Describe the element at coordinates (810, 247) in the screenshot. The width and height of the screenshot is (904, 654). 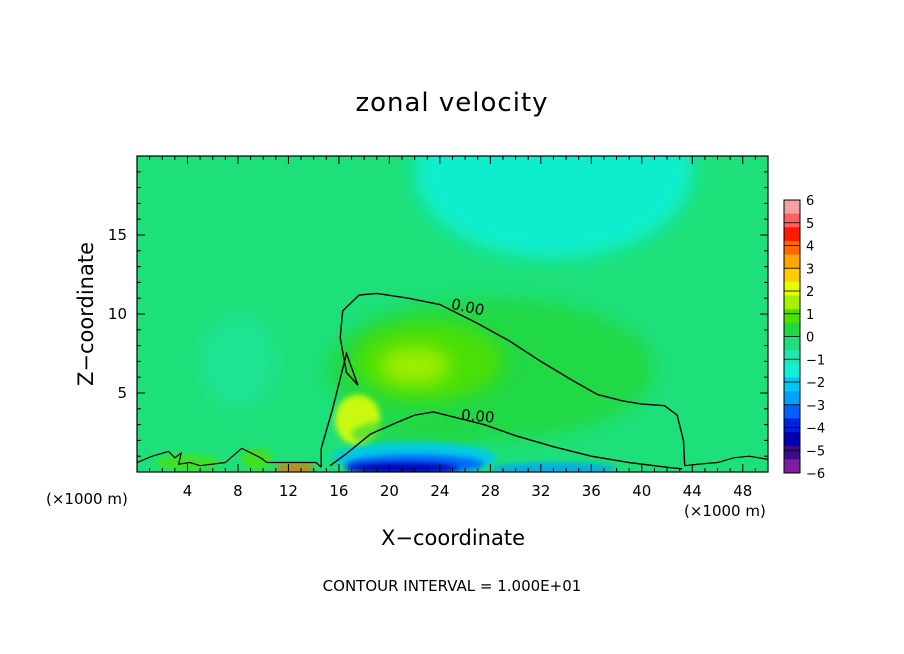
I see `colorbar-label: 4` at that location.